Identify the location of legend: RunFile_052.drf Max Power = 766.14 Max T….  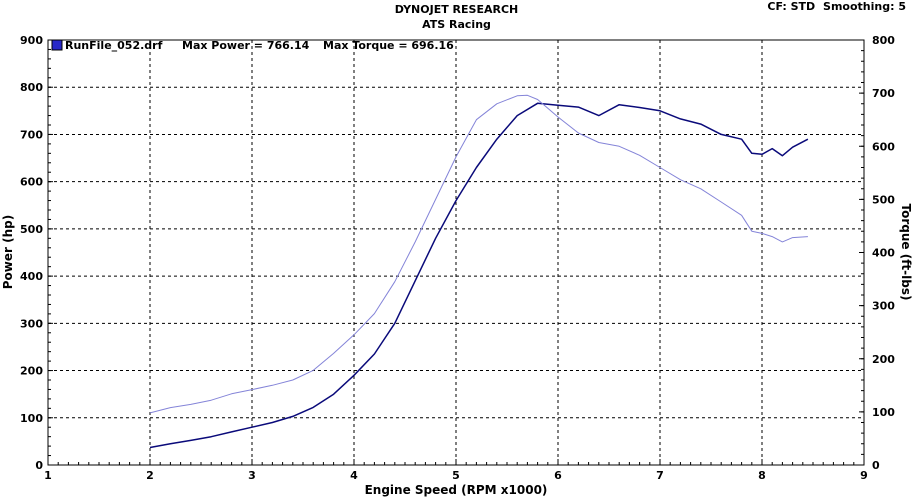
(252, 45).